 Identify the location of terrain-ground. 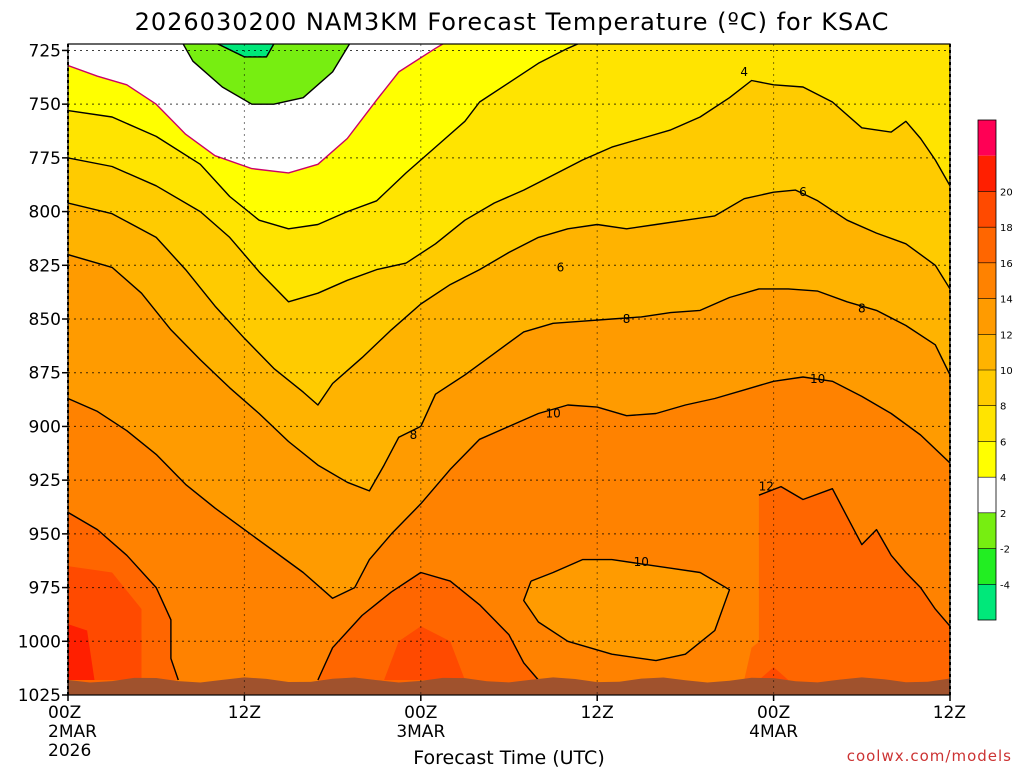
(509, 686).